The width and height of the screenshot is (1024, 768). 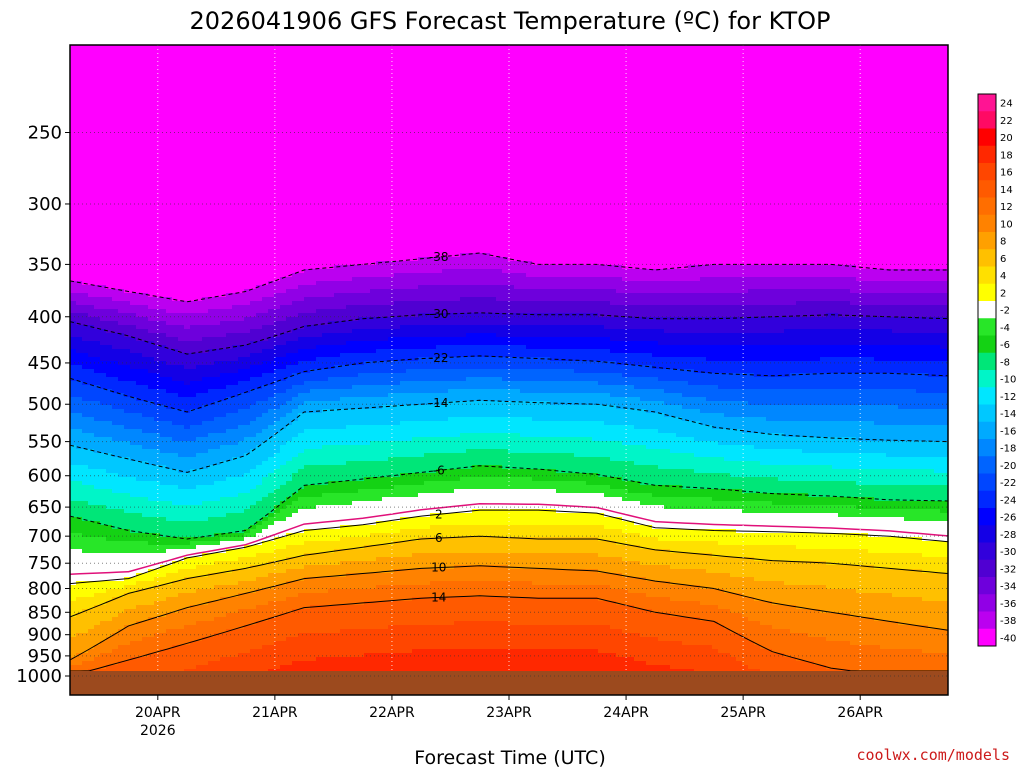 What do you see at coordinates (626, 713) in the screenshot?
I see `x-tick-label: 24APR` at bounding box center [626, 713].